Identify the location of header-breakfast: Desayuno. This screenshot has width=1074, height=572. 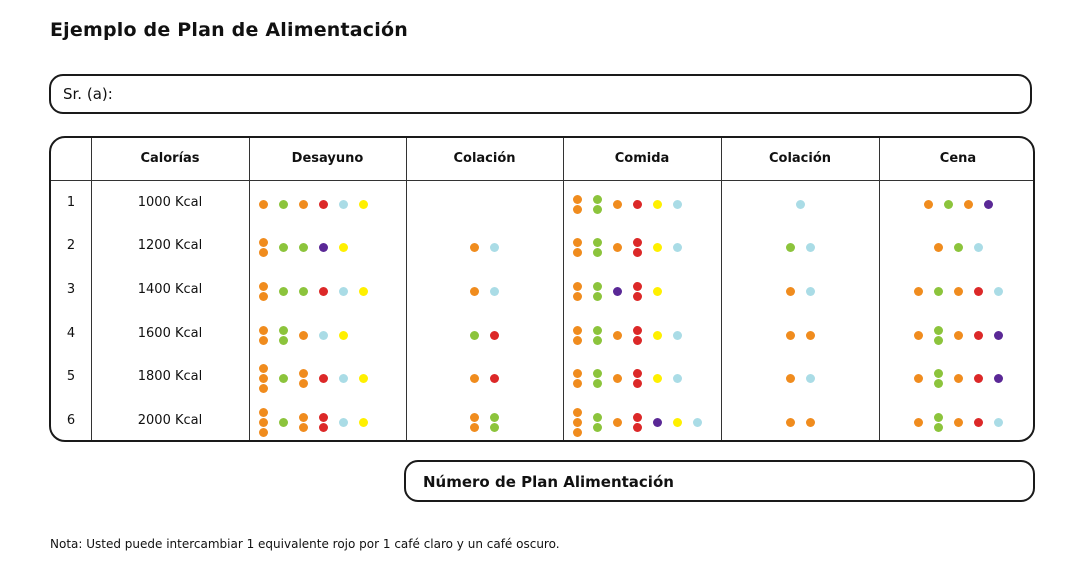
(327, 158).